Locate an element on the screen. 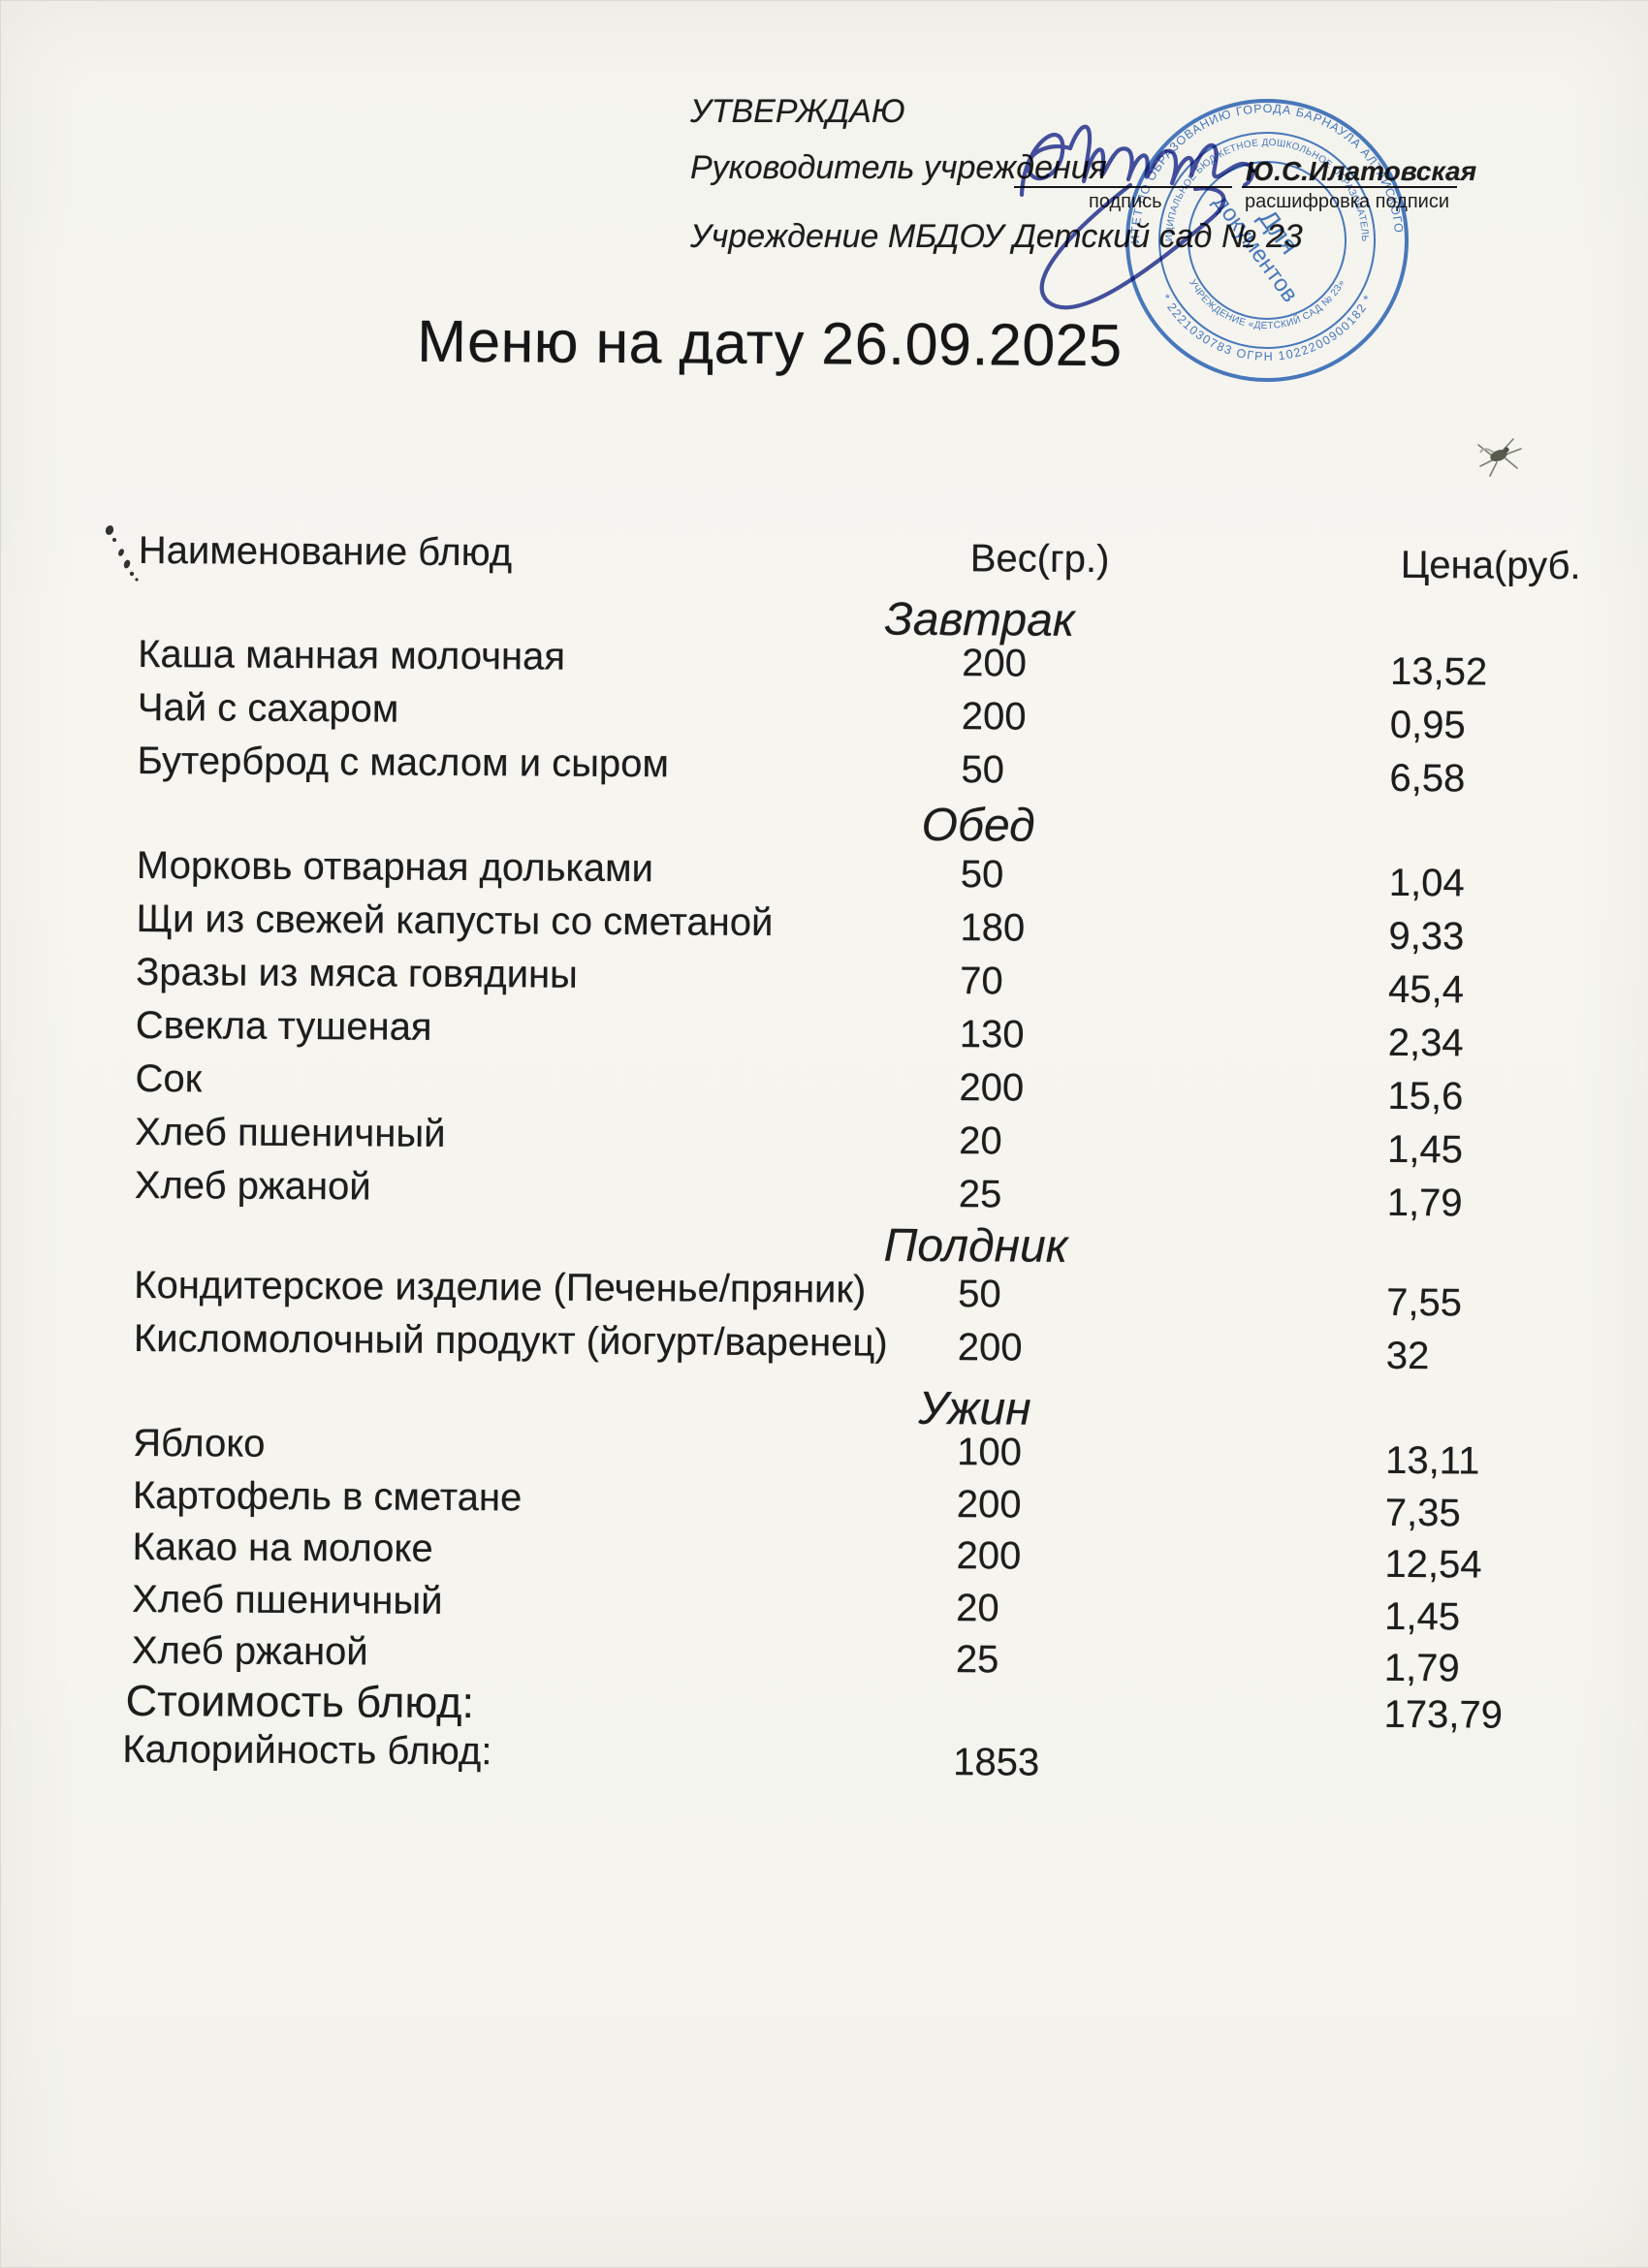 Image resolution: width=1648 pixels, height=2268 pixels. name-line is located at coordinates (1349, 187).